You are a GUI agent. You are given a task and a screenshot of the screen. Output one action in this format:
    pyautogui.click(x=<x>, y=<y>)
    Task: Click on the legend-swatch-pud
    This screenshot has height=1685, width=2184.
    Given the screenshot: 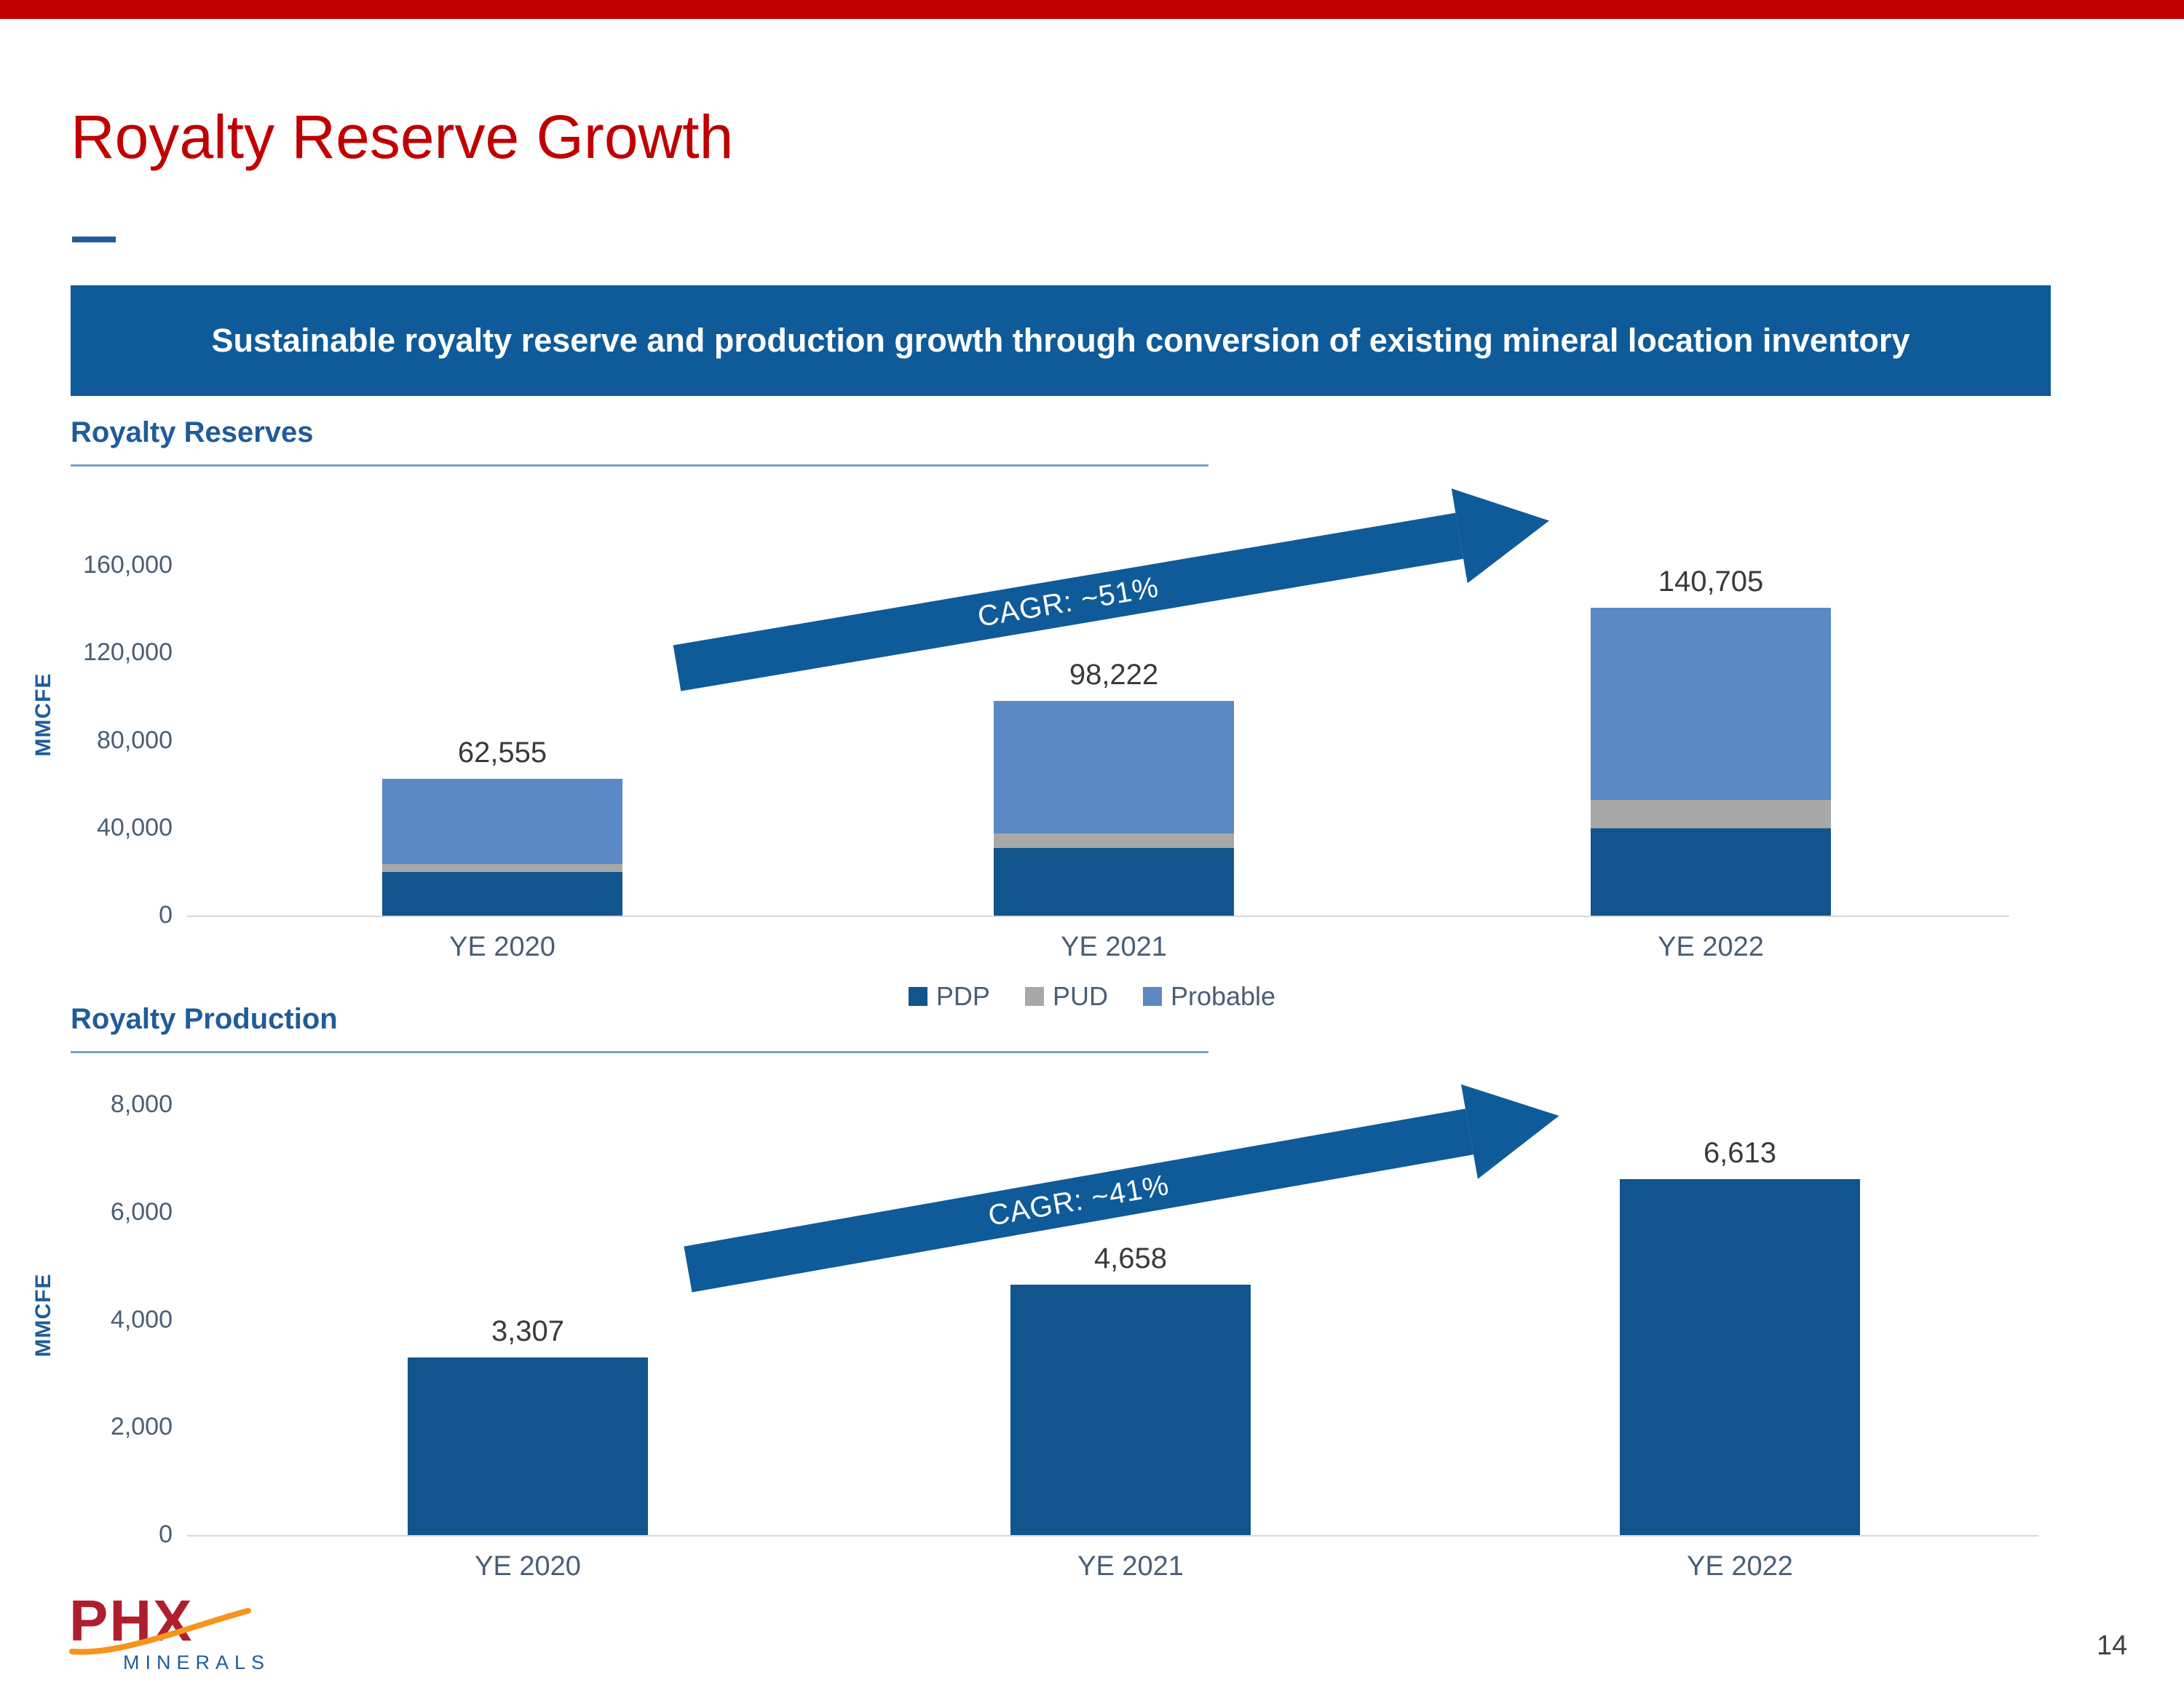 What is the action you would take?
    pyautogui.click(x=1034, y=996)
    